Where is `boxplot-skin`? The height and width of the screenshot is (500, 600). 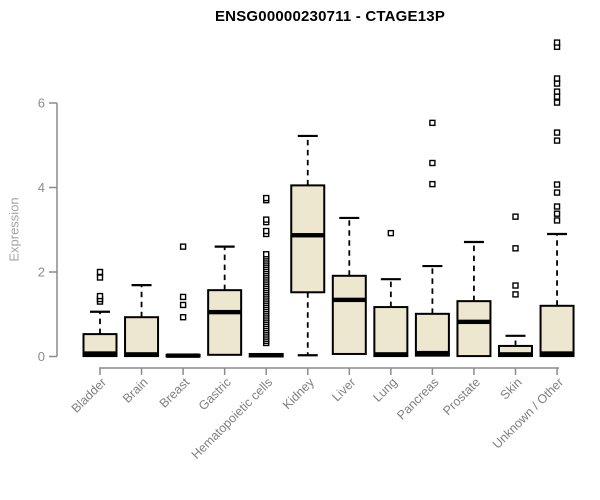
boxplot-skin is located at coordinates (515, 285).